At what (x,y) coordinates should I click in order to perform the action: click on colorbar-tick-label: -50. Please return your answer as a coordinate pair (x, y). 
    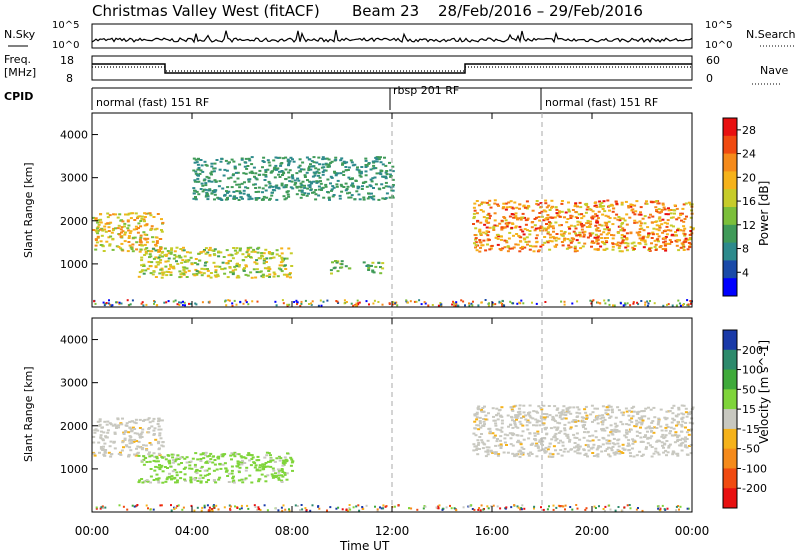
    Looking at the image, I should click on (751, 449).